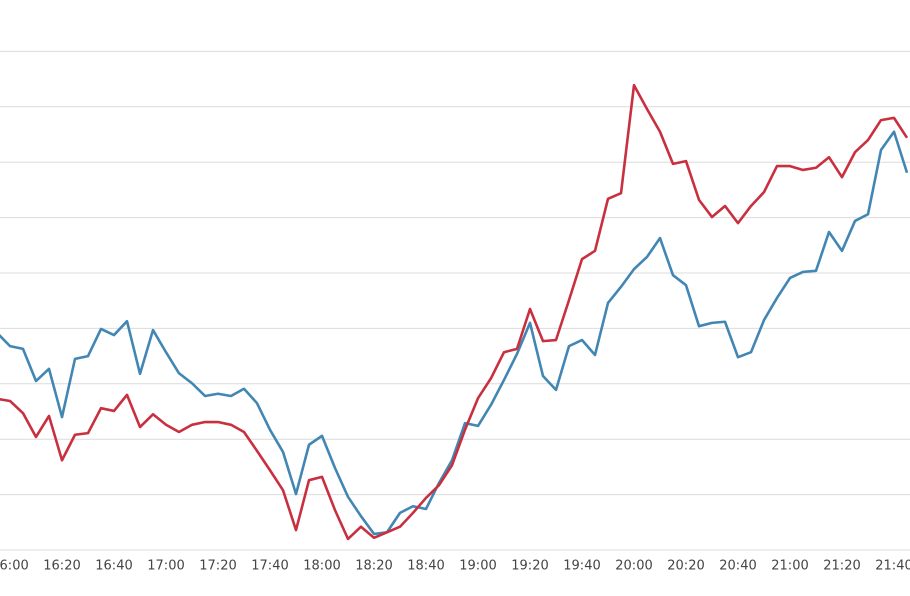  Describe the element at coordinates (61, 566) in the screenshot. I see `x-tick-label: 16:20` at that location.